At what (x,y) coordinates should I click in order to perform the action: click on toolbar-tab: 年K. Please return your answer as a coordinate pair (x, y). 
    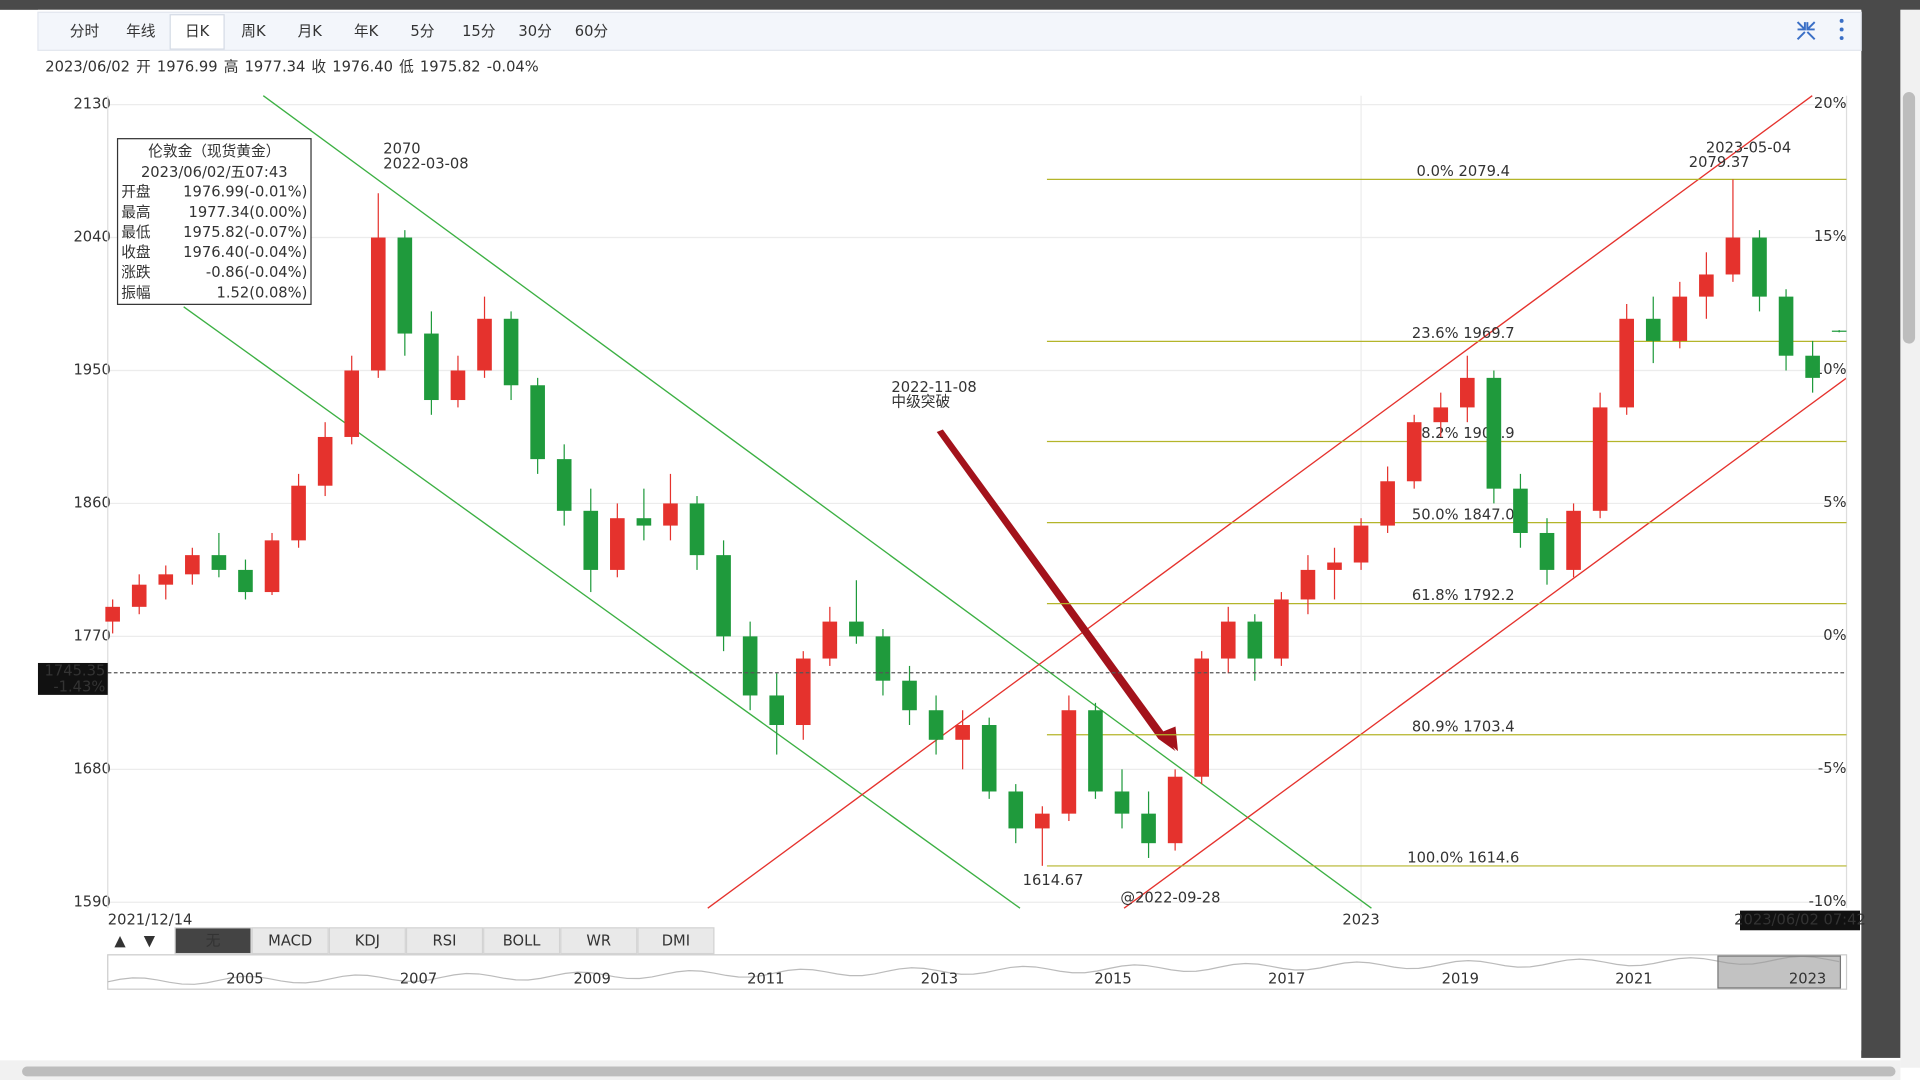
    Looking at the image, I should click on (366, 31).